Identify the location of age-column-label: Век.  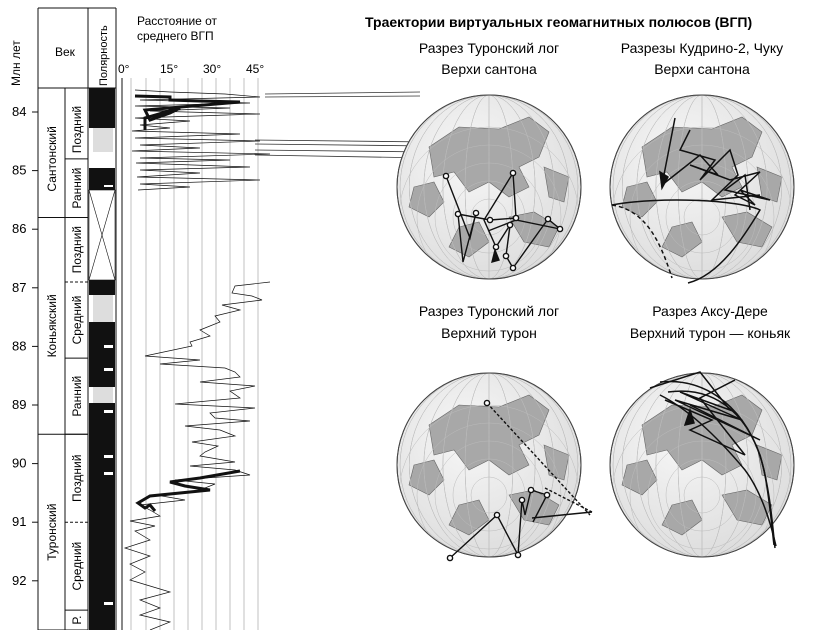
(65, 52).